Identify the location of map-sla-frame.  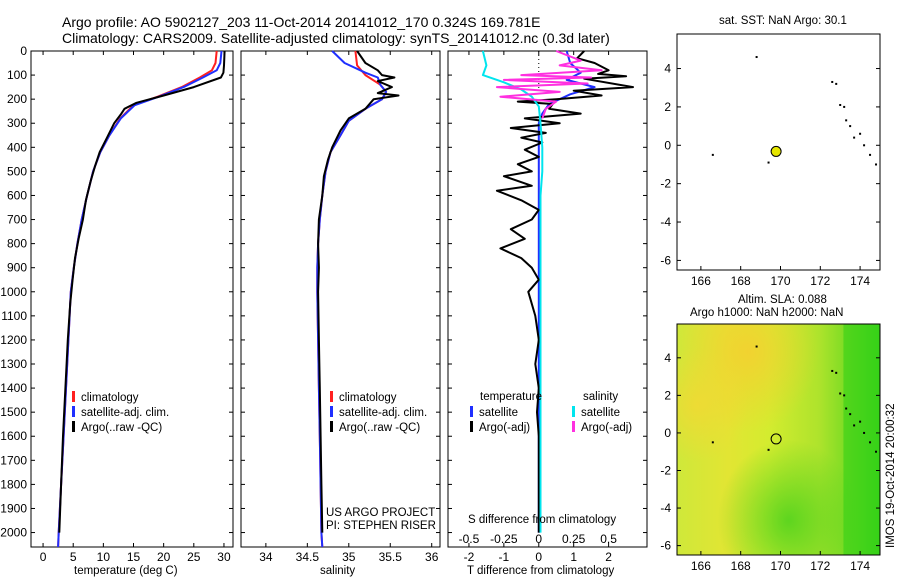
(778, 439).